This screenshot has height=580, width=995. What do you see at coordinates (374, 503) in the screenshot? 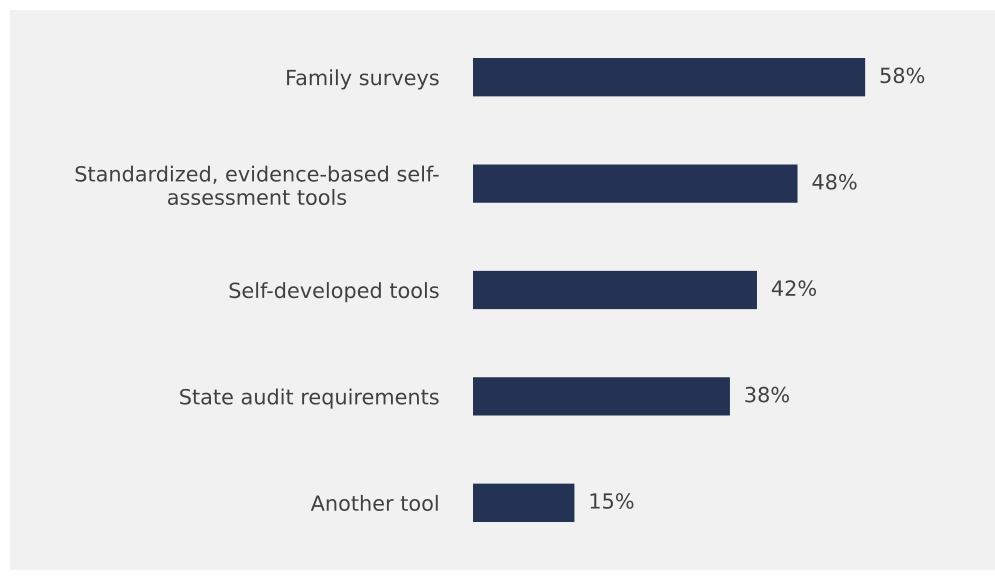
I see `y-tick-label: Another tool` at bounding box center [374, 503].